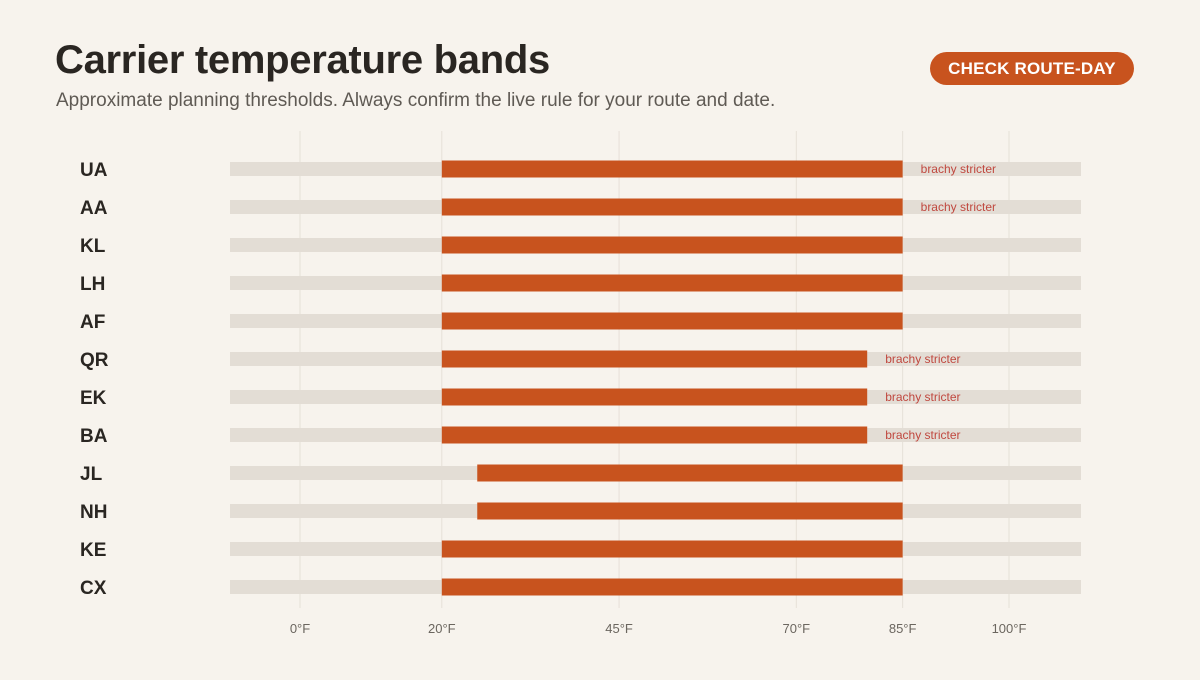 The image size is (1200, 680). I want to click on x-tick-label: 100°F, so click(1009, 628).